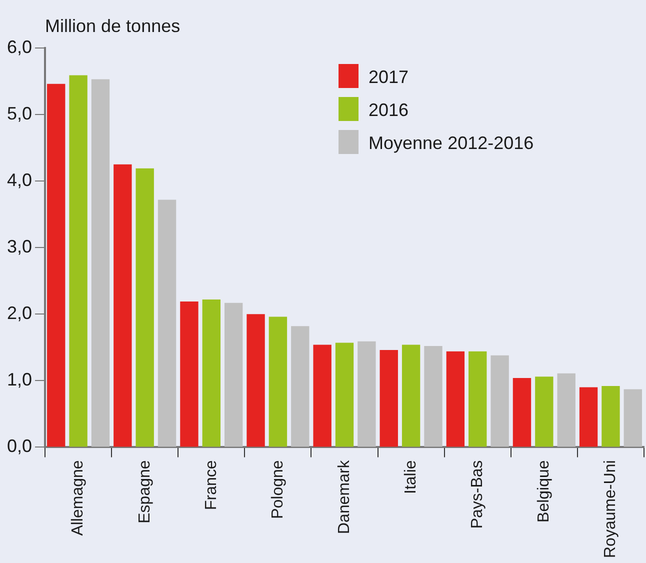  What do you see at coordinates (145, 492) in the screenshot?
I see `x-tick-label: Espagne` at bounding box center [145, 492].